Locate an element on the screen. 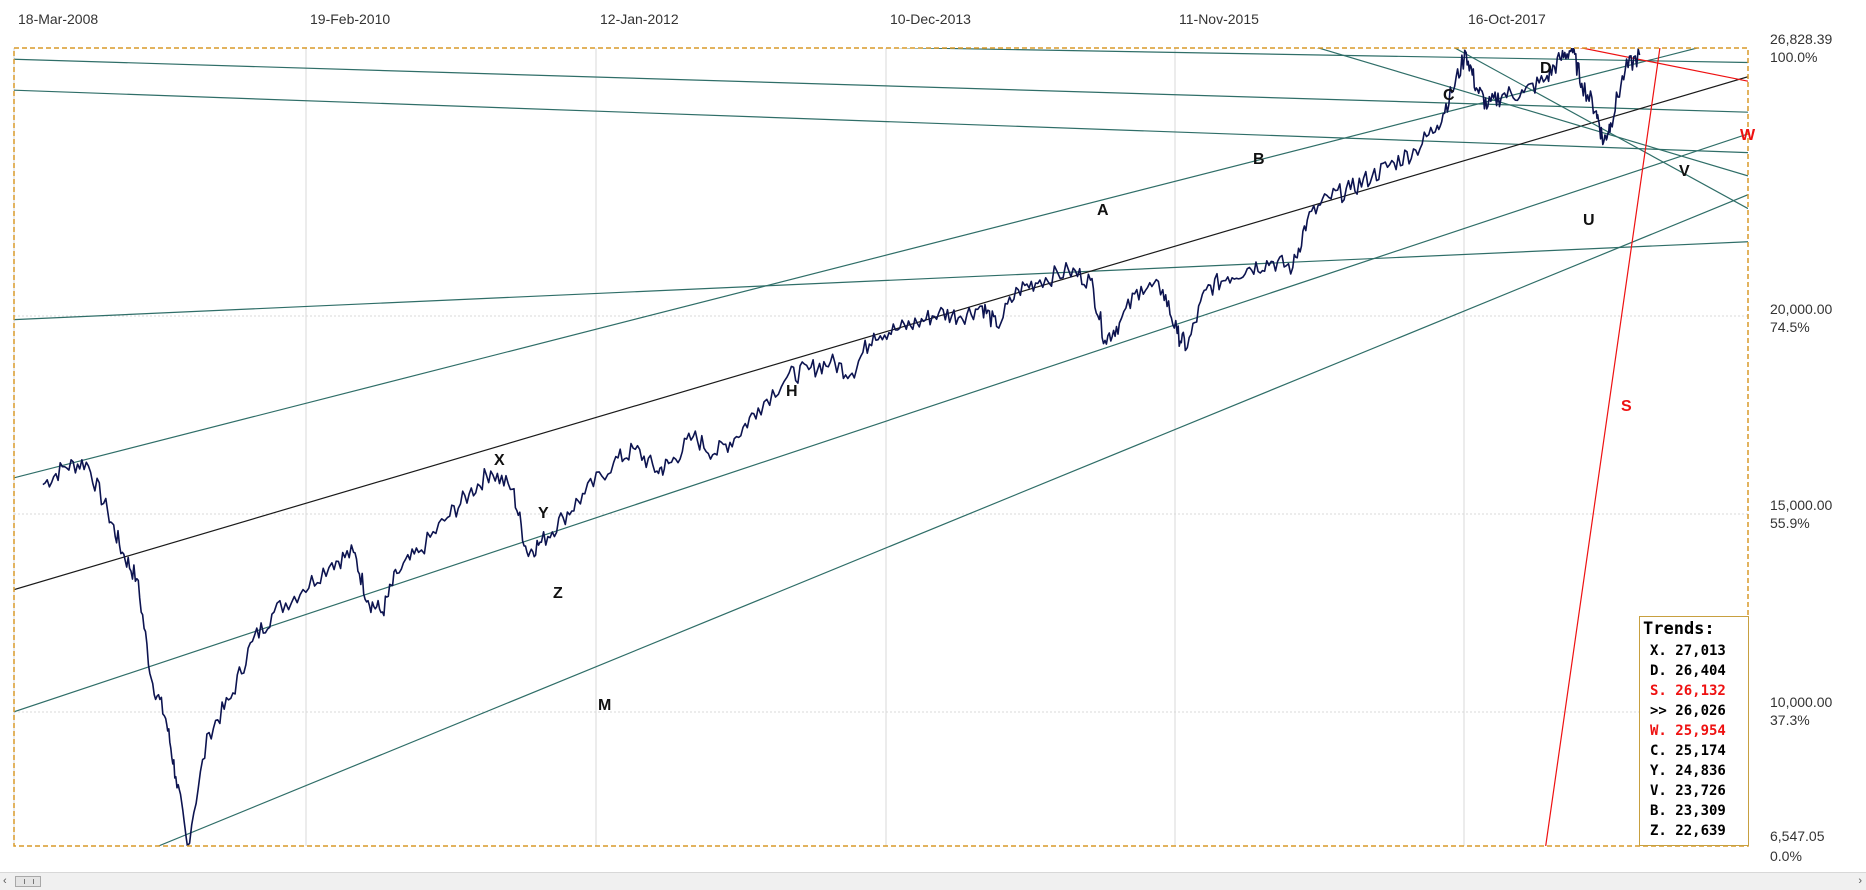 Image resolution: width=1866 pixels, height=890 pixels. trend-row: V. 23,726 is located at coordinates (1688, 791).